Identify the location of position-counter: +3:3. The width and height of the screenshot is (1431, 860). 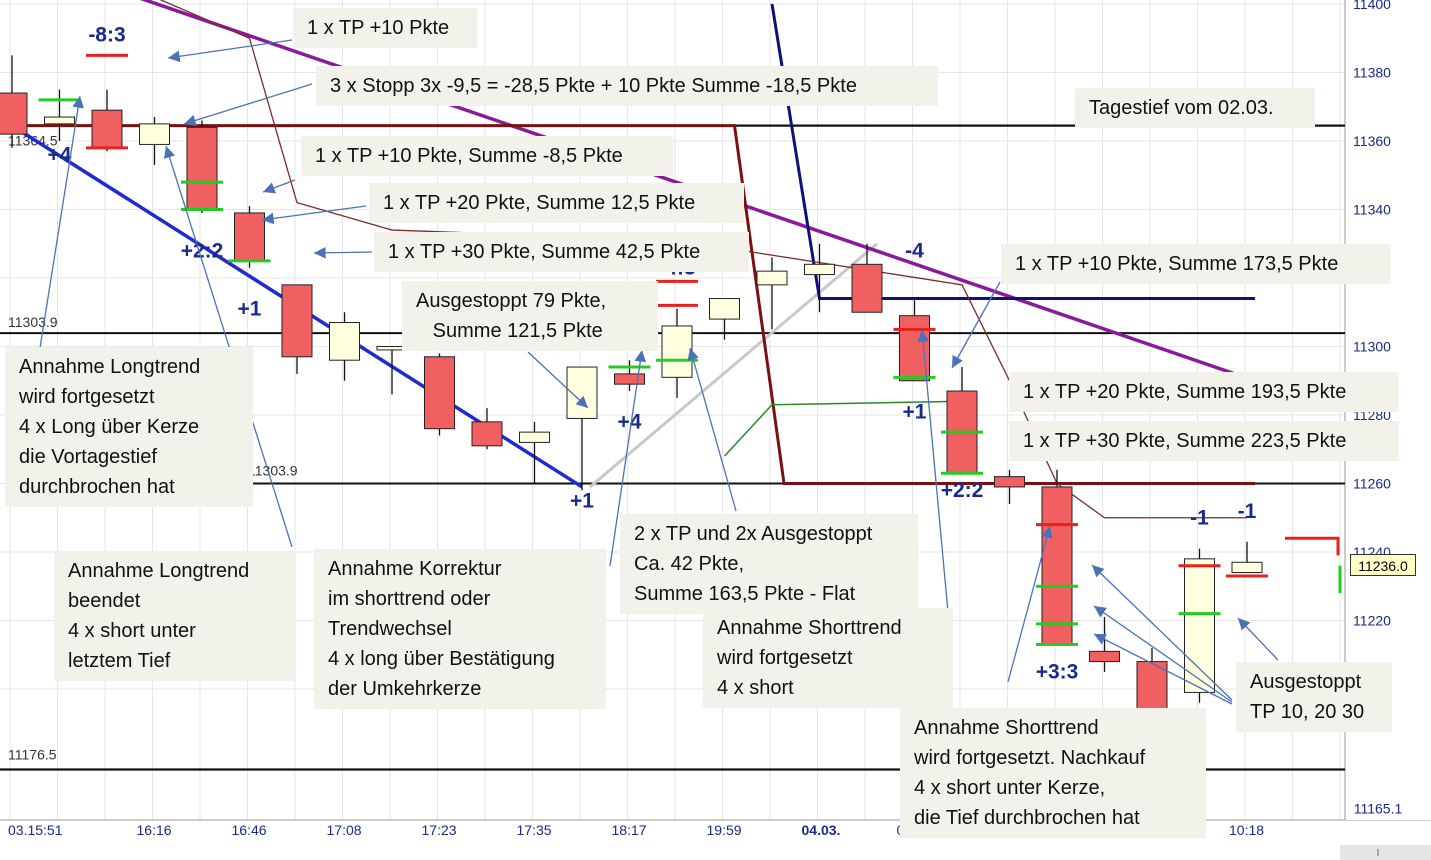
(1057, 672).